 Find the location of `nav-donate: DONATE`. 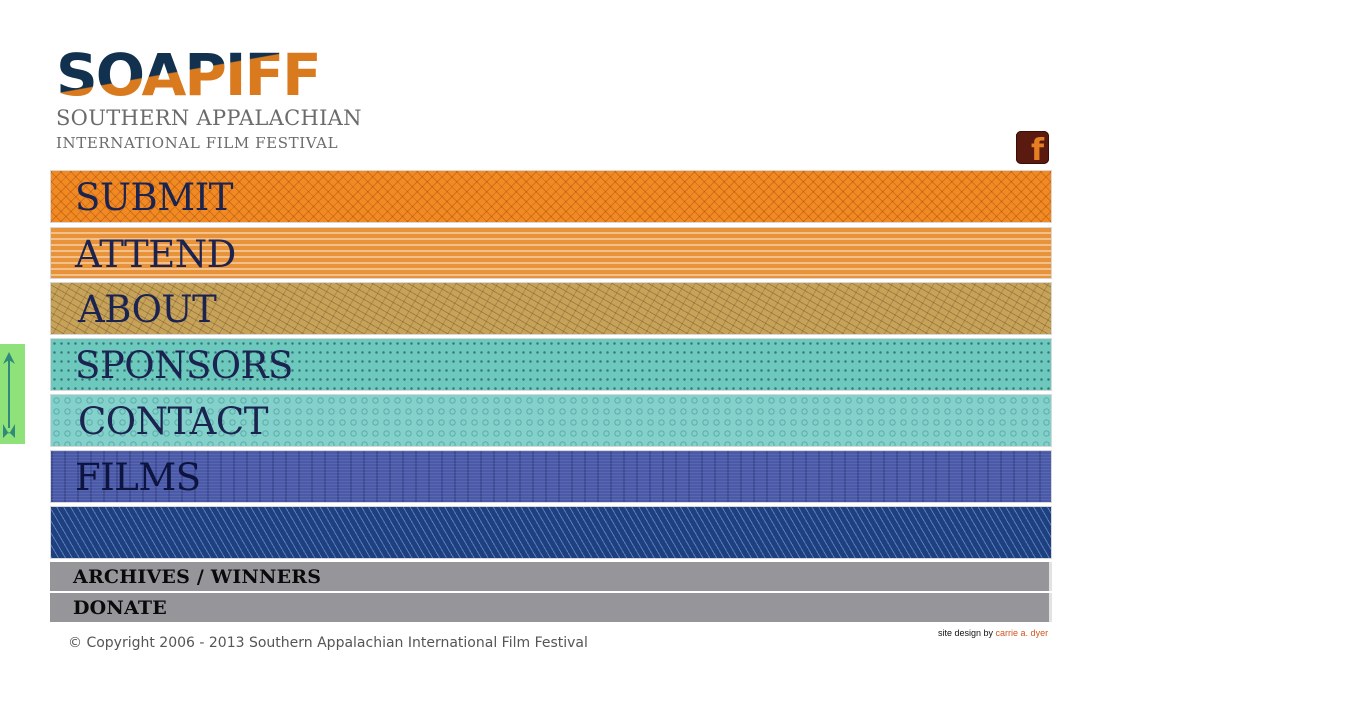

nav-donate: DONATE is located at coordinates (551, 607).